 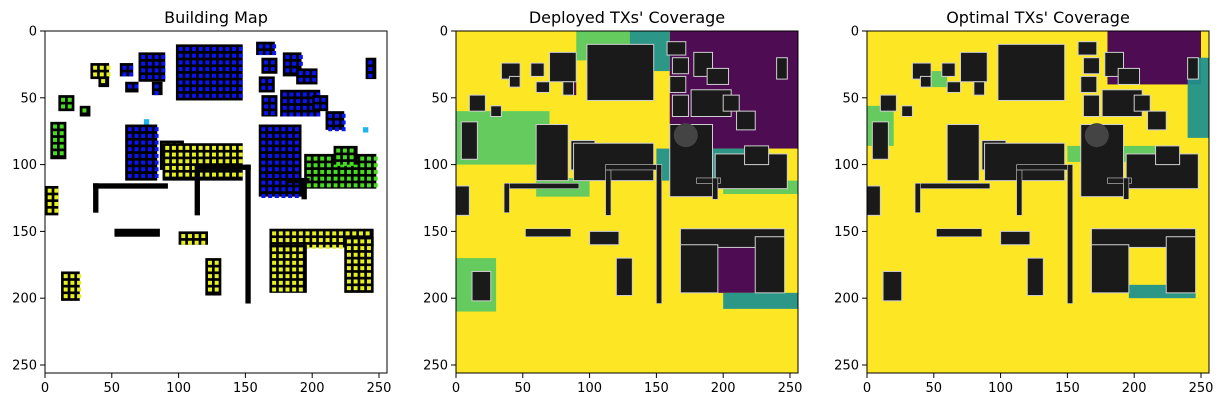 What do you see at coordinates (439, 98) in the screenshot?
I see `y-tick-label: 50` at bounding box center [439, 98].